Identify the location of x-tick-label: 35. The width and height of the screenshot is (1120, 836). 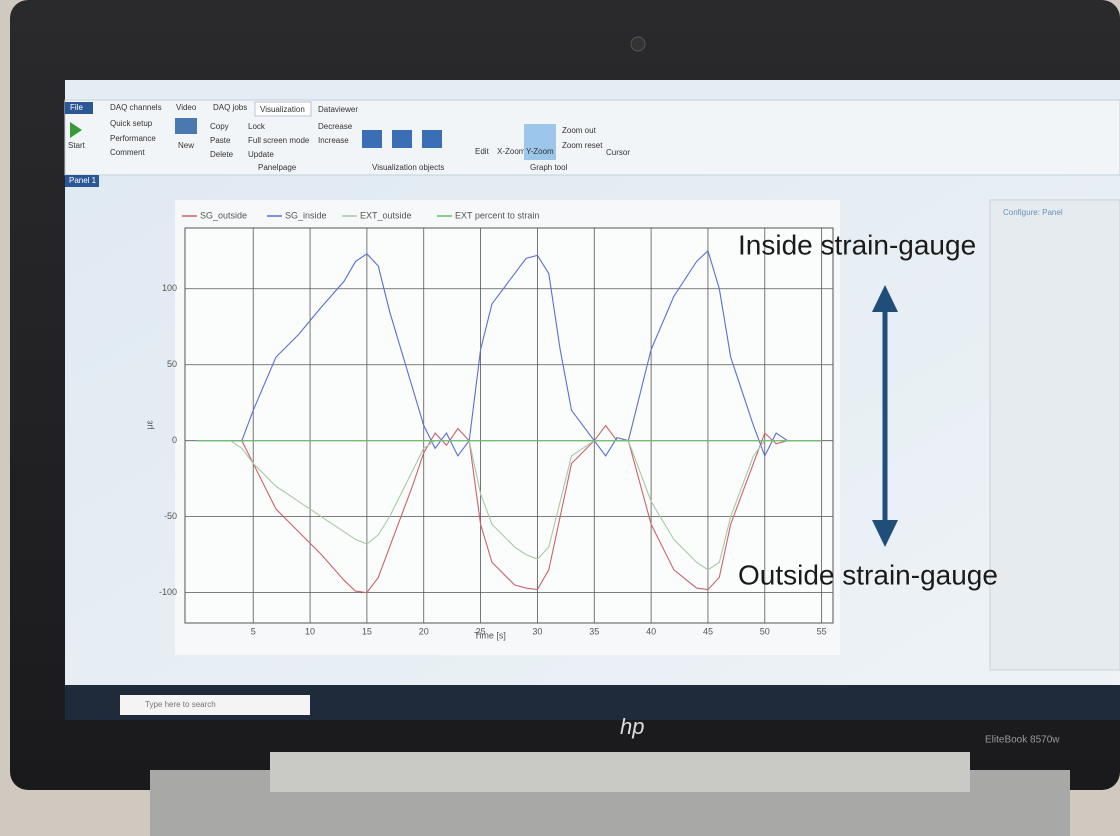
(594, 631).